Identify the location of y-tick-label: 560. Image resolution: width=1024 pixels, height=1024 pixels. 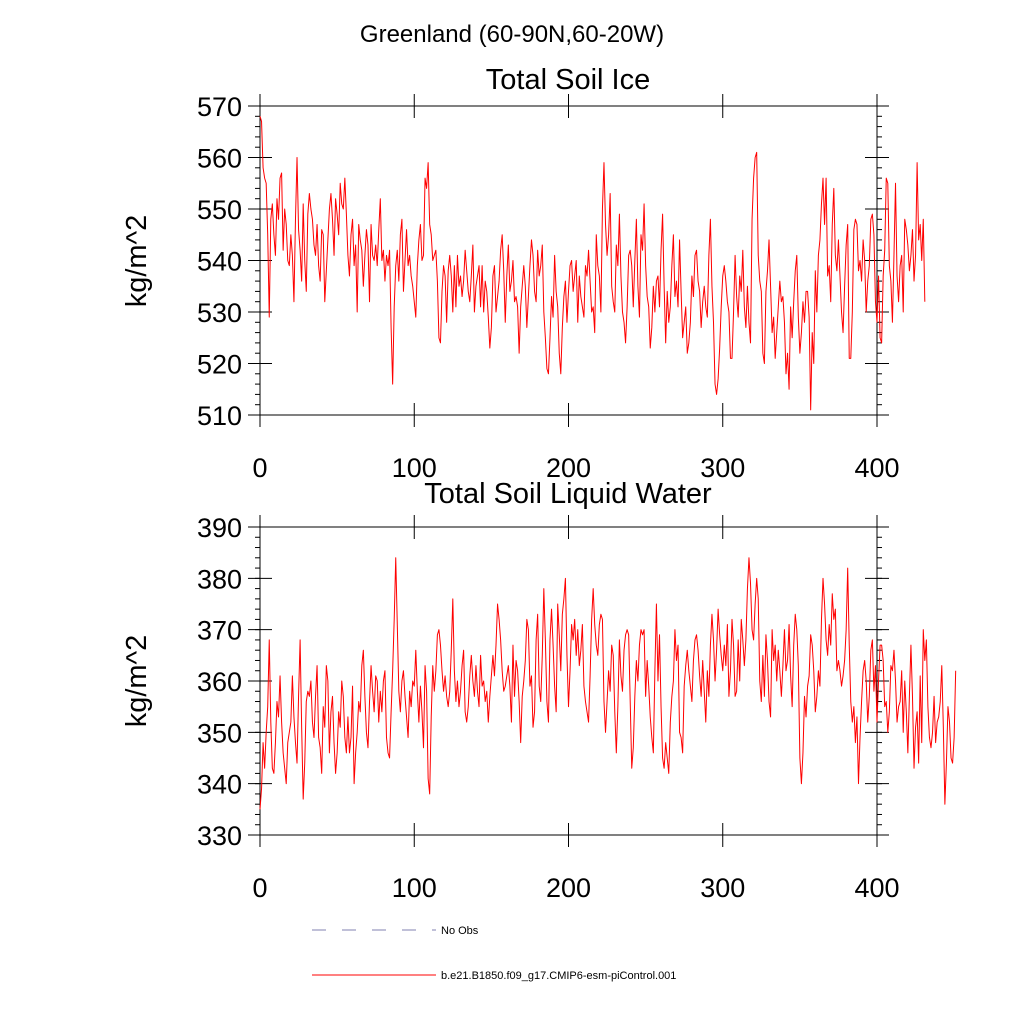
(219, 159).